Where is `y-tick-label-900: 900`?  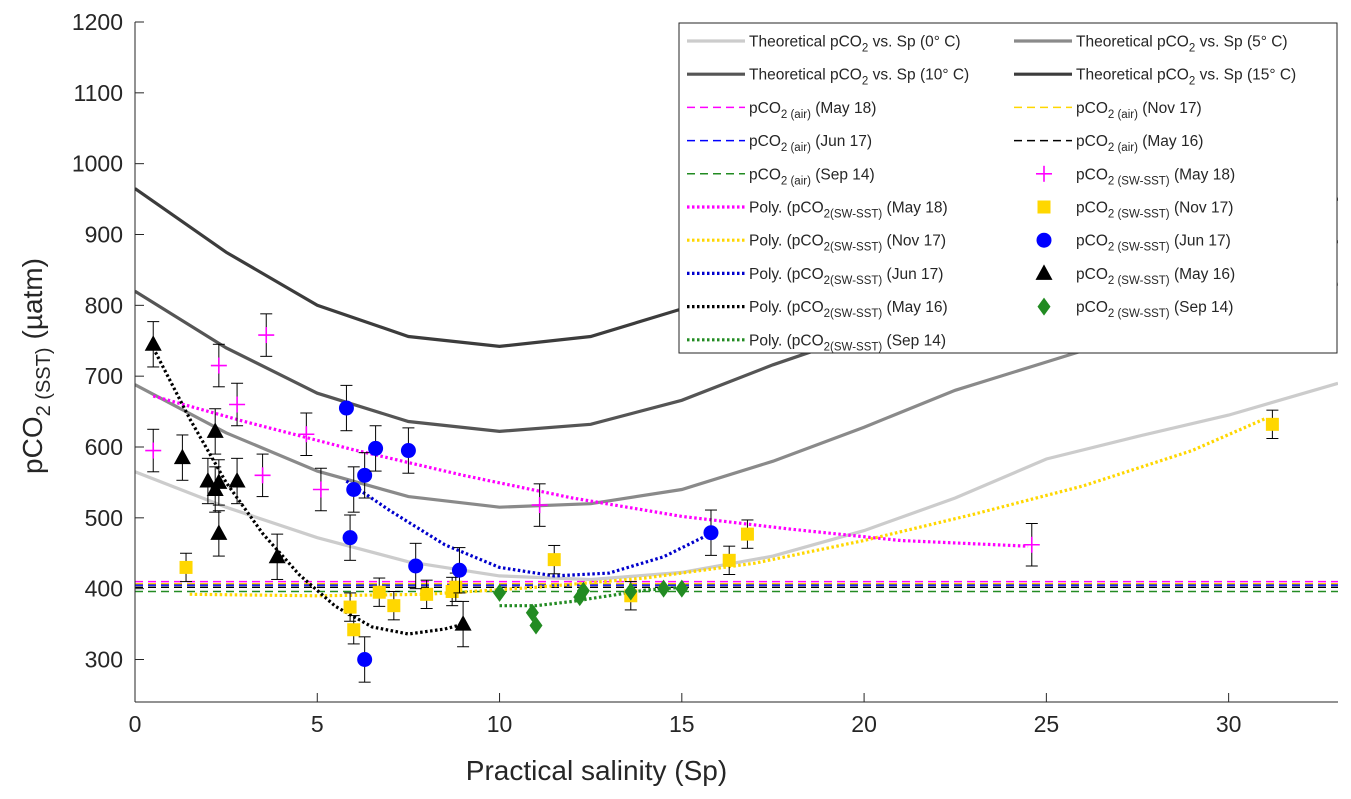
y-tick-label-900: 900 is located at coordinates (104, 235).